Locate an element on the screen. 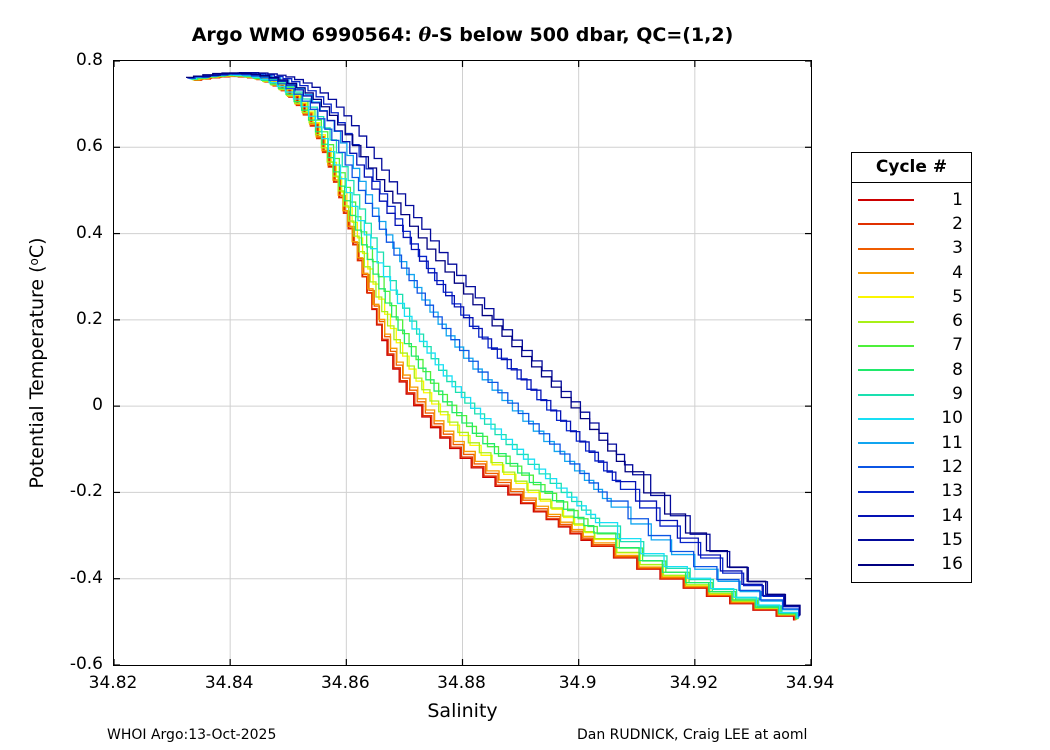 Image resolution: width=1050 pixels, height=750 pixels. x-tick-label: 34.84 is located at coordinates (229, 683).